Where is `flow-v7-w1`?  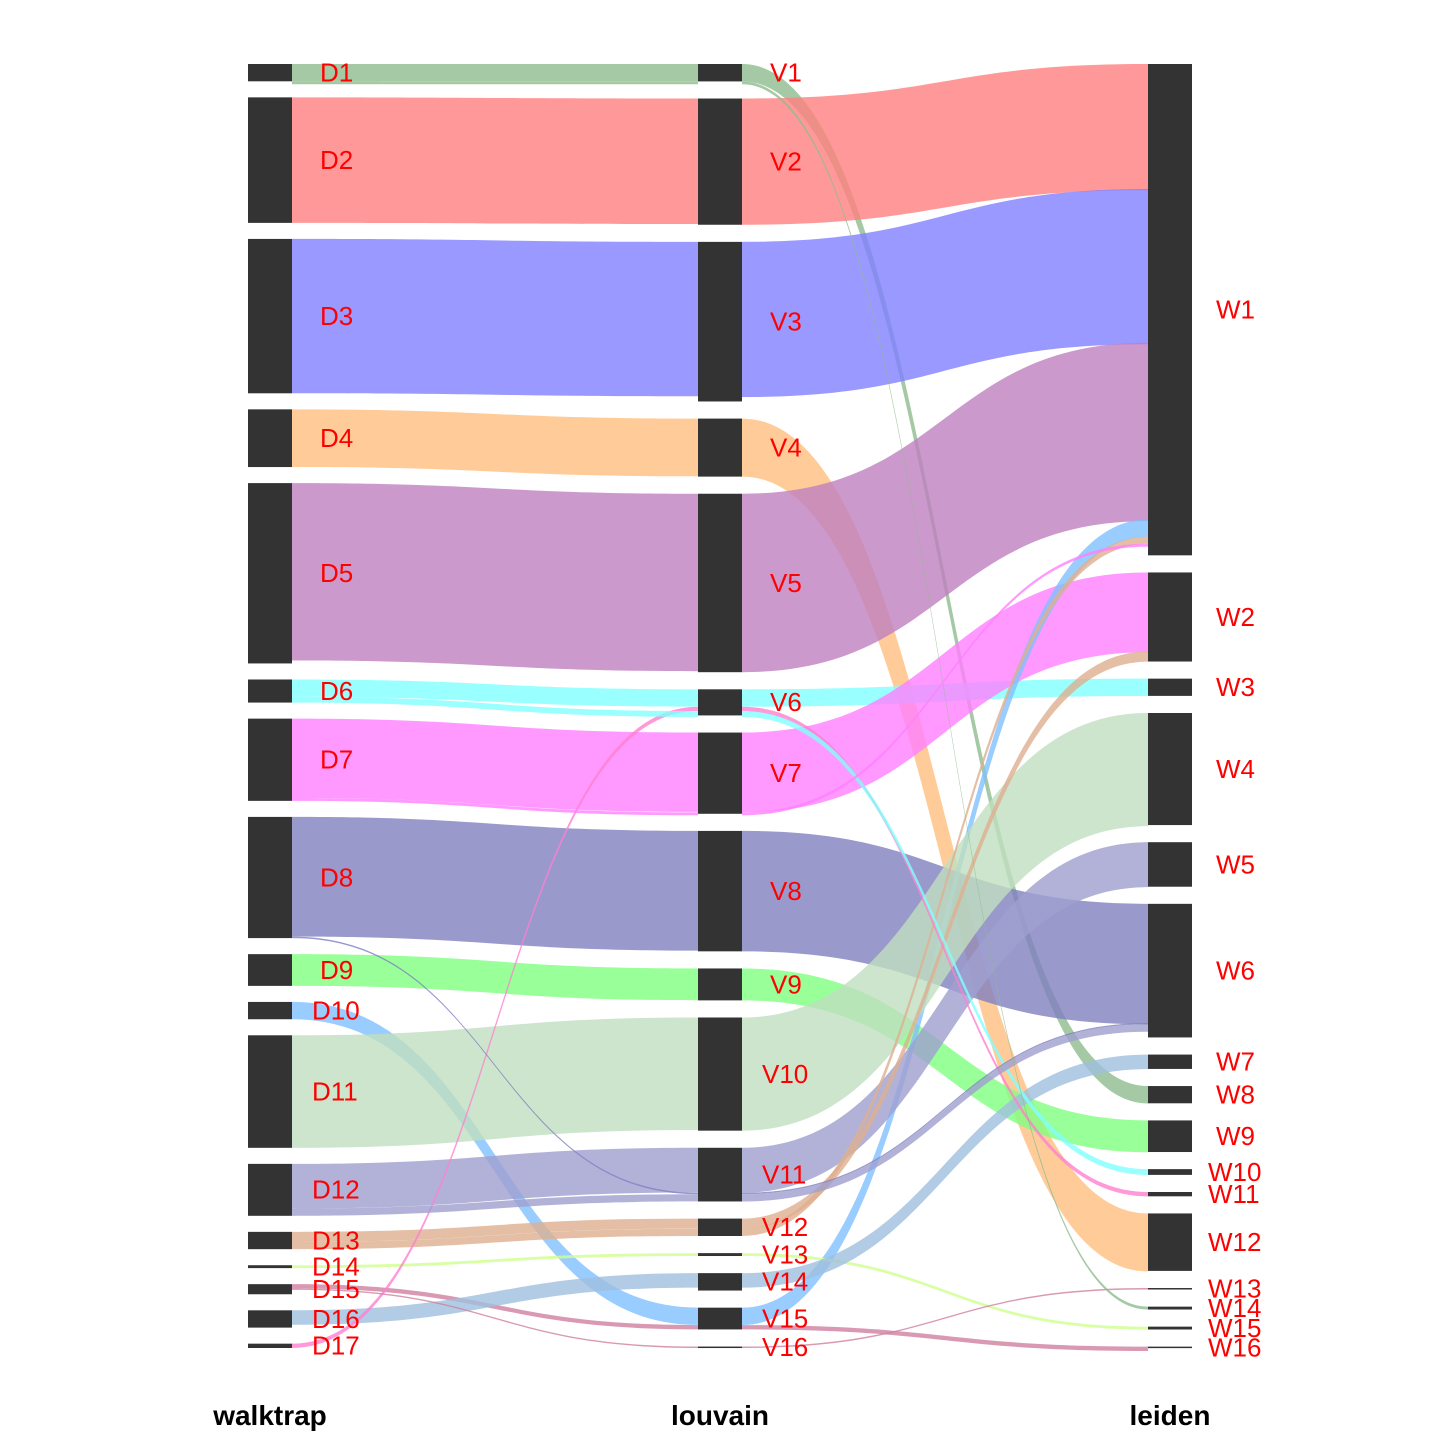 flow-v7-w1 is located at coordinates (945, 679).